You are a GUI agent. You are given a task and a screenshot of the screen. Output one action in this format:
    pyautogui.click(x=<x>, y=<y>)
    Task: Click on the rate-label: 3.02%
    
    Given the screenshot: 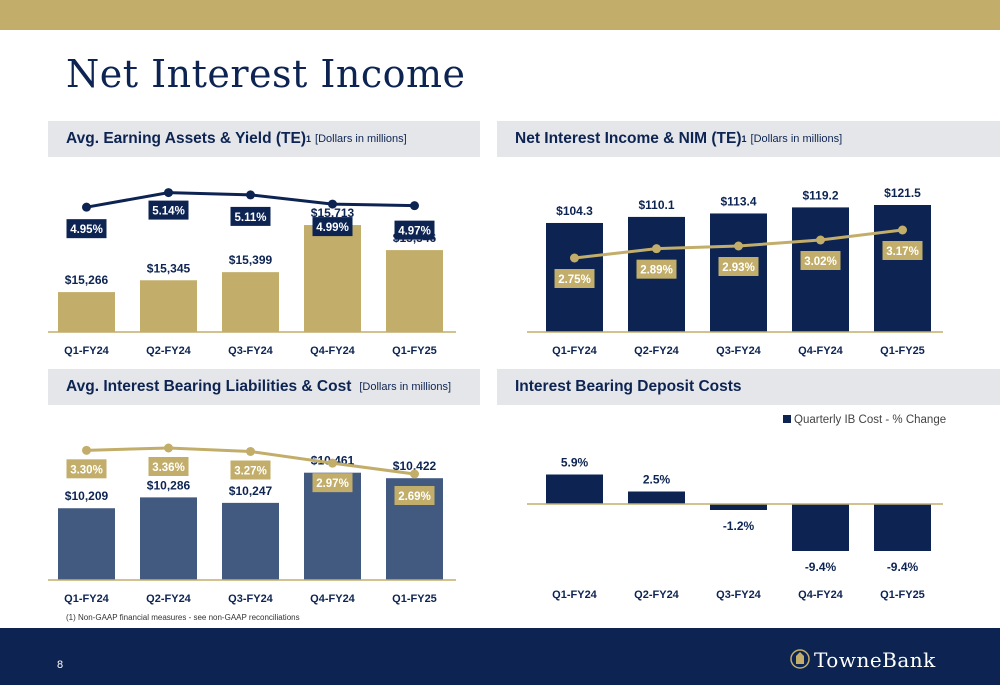 What is the action you would take?
    pyautogui.click(x=820, y=262)
    